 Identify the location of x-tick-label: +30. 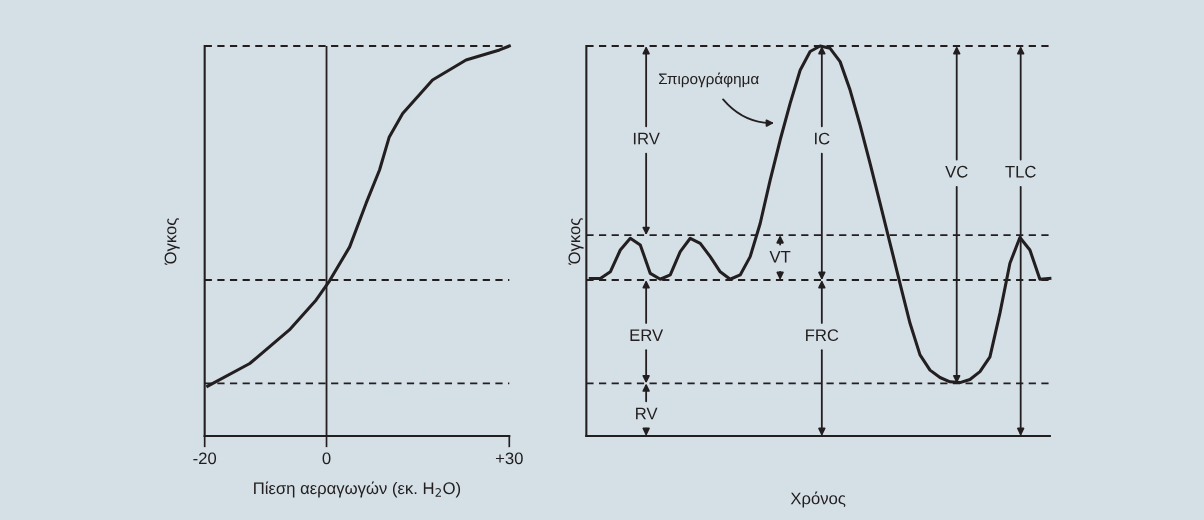
(509, 458).